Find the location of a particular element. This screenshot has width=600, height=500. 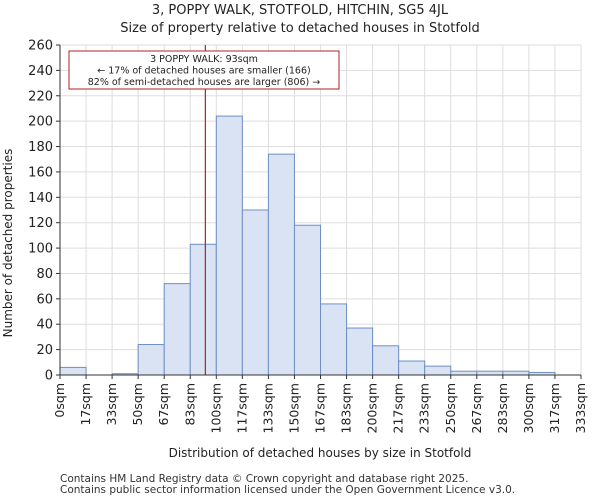

x-tick-label: 17sqm is located at coordinates (85, 404).